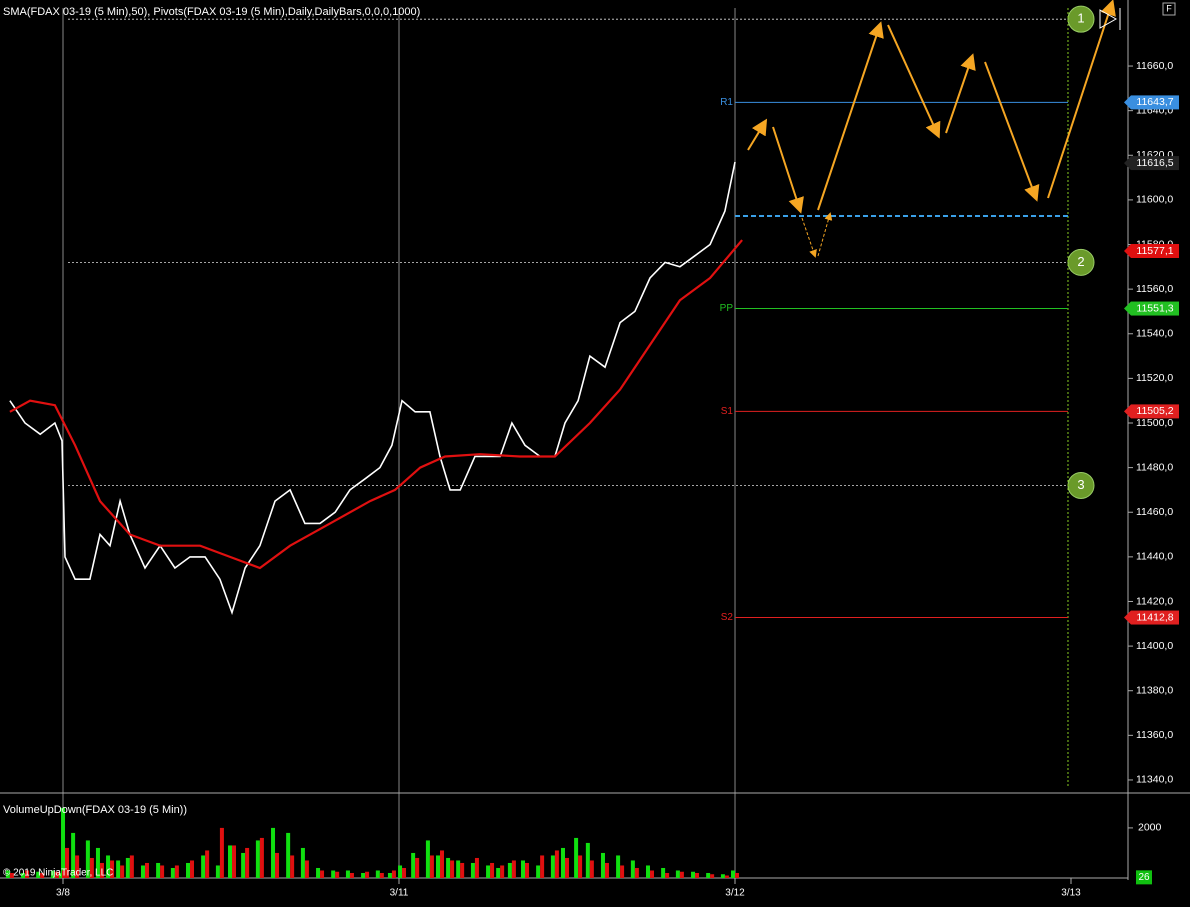 The height and width of the screenshot is (907, 1190). I want to click on corner-button-label: F, so click(1169, 8).